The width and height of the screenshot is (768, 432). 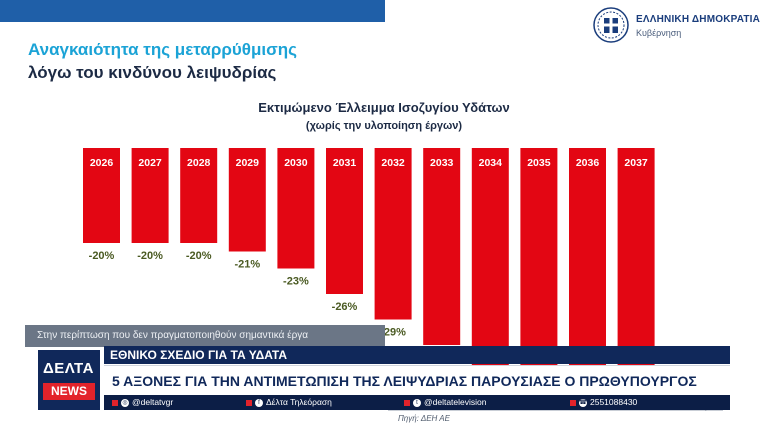 What do you see at coordinates (150, 163) in the screenshot?
I see `chart-category-label: 2027` at bounding box center [150, 163].